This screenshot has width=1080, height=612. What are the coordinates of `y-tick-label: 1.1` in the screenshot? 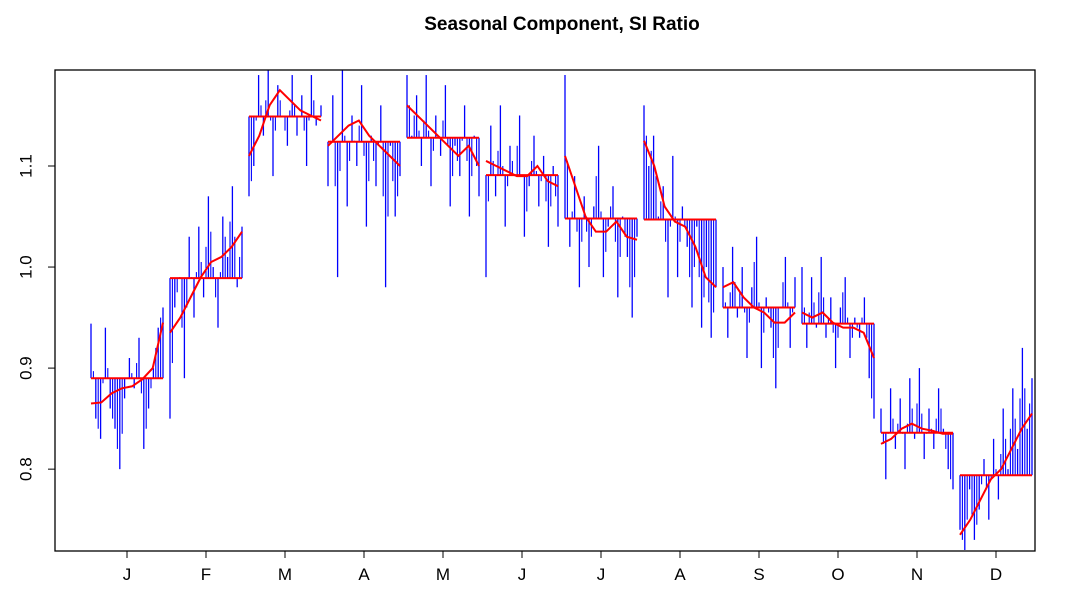 It's located at (25, 166).